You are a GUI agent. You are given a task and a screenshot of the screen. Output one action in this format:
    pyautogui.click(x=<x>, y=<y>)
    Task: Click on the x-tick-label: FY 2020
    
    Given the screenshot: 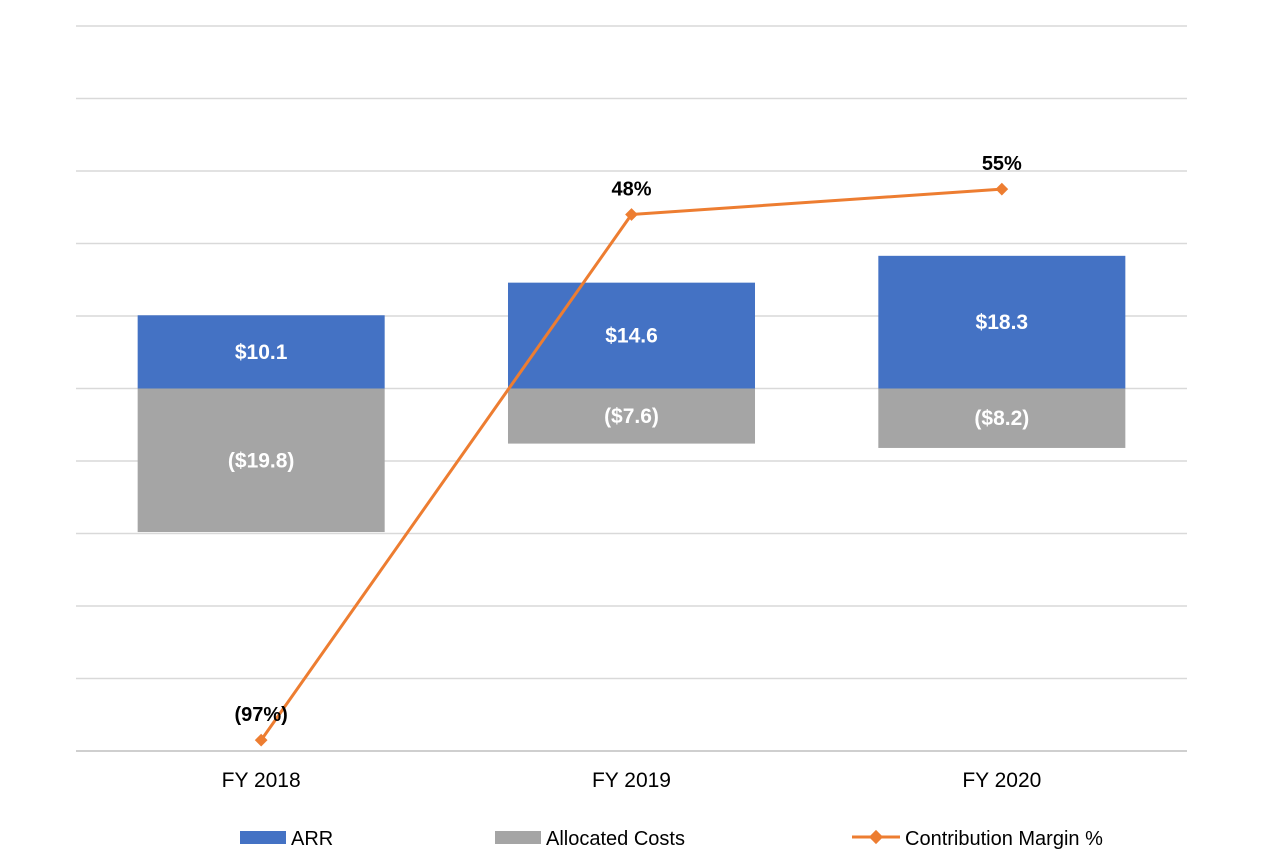 What is the action you would take?
    pyautogui.click(x=1001, y=780)
    